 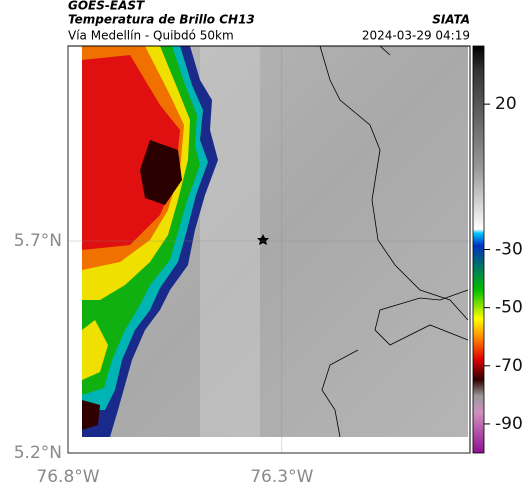 I want to click on colorbar-tick-label: -90, so click(x=509, y=424).